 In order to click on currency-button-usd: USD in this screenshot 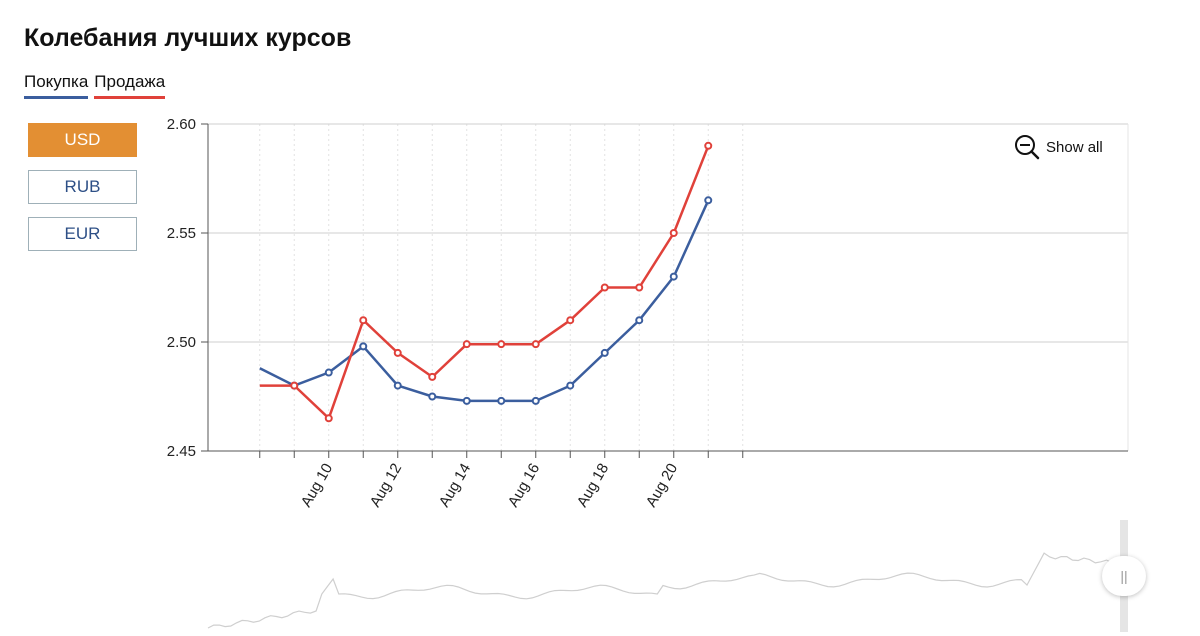, I will do `click(82, 140)`.